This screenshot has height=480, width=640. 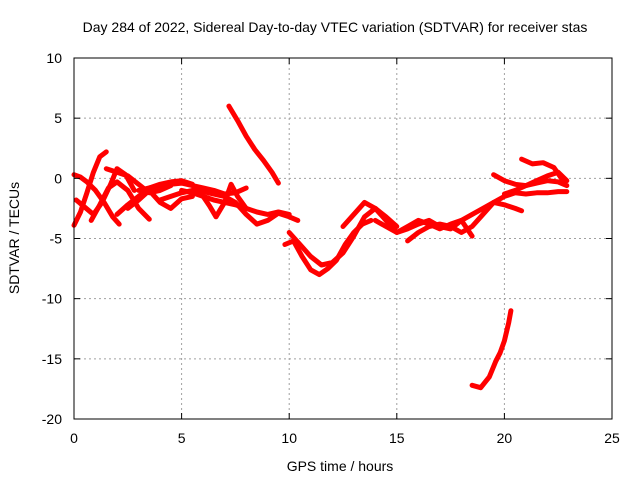 I want to click on x-tick-label: 25, so click(x=612, y=438).